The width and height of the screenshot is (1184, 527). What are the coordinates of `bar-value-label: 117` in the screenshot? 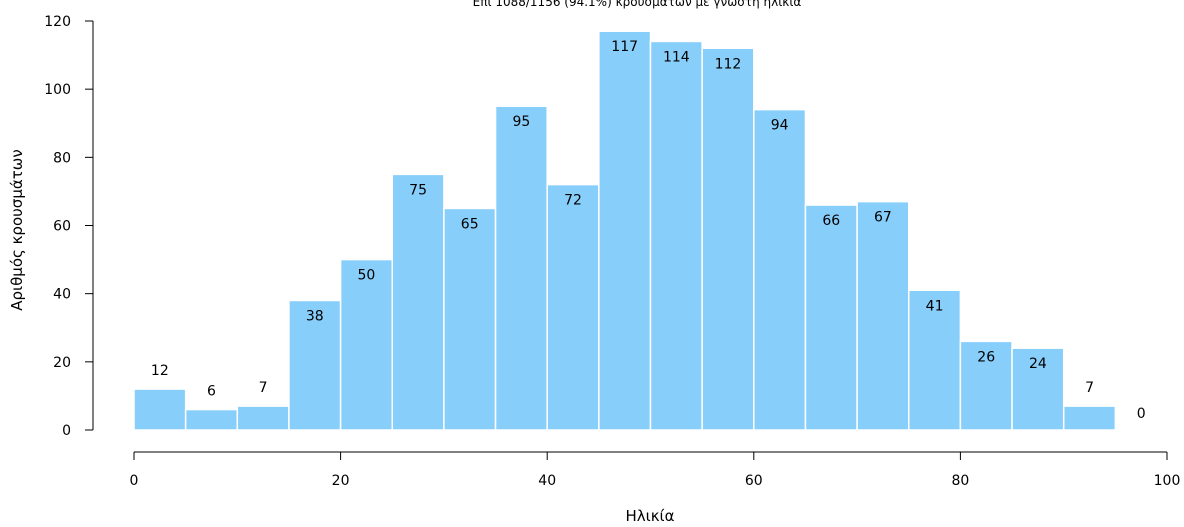 It's located at (624, 47).